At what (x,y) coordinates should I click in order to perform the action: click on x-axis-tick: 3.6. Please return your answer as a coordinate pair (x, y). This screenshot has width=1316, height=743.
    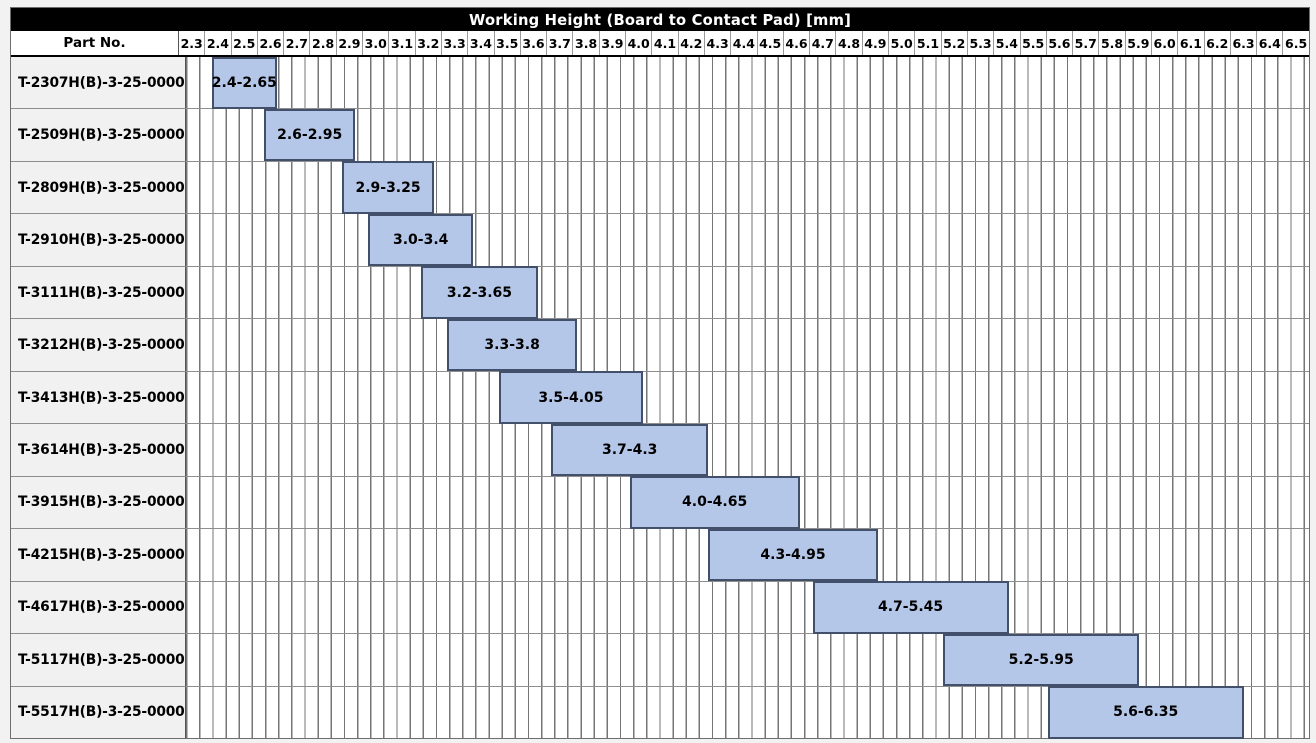
    Looking at the image, I should click on (532, 43).